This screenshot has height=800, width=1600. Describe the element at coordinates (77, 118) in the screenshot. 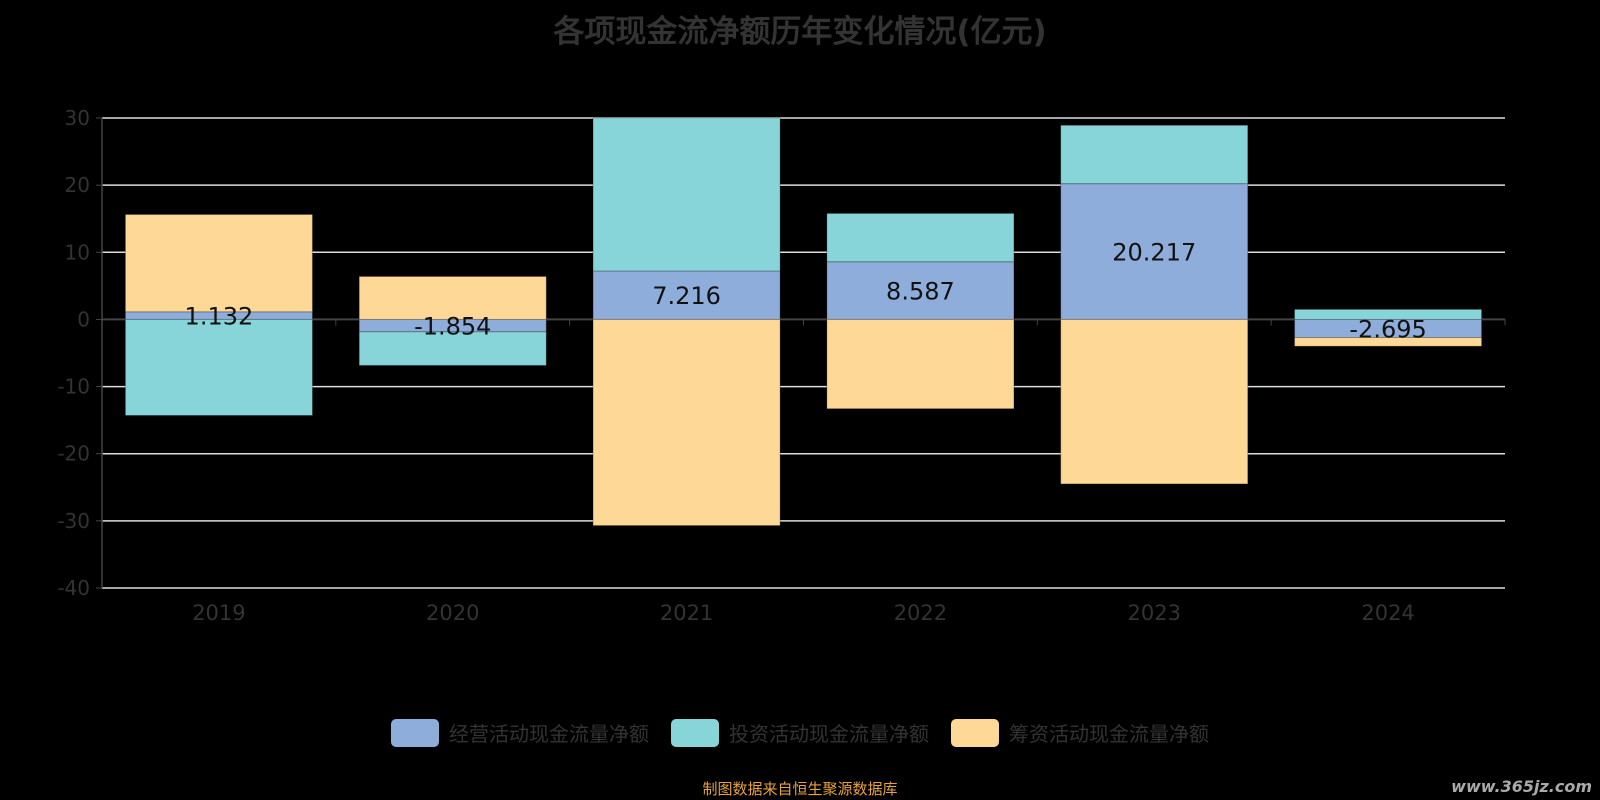

I see `y-tick-label: 30` at that location.